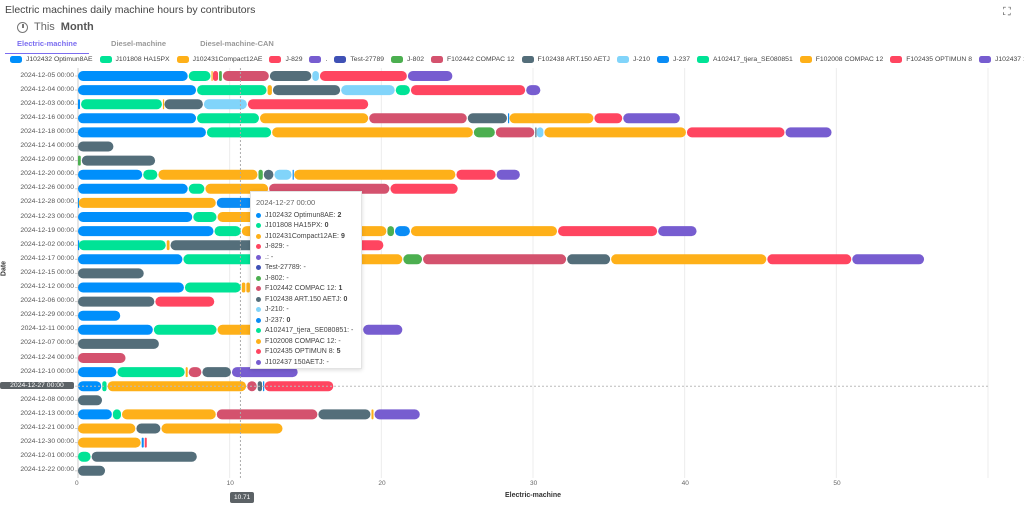  What do you see at coordinates (37, 385) in the screenshot?
I see `y-tick-label: 2024-12-27 00:00` at bounding box center [37, 385].